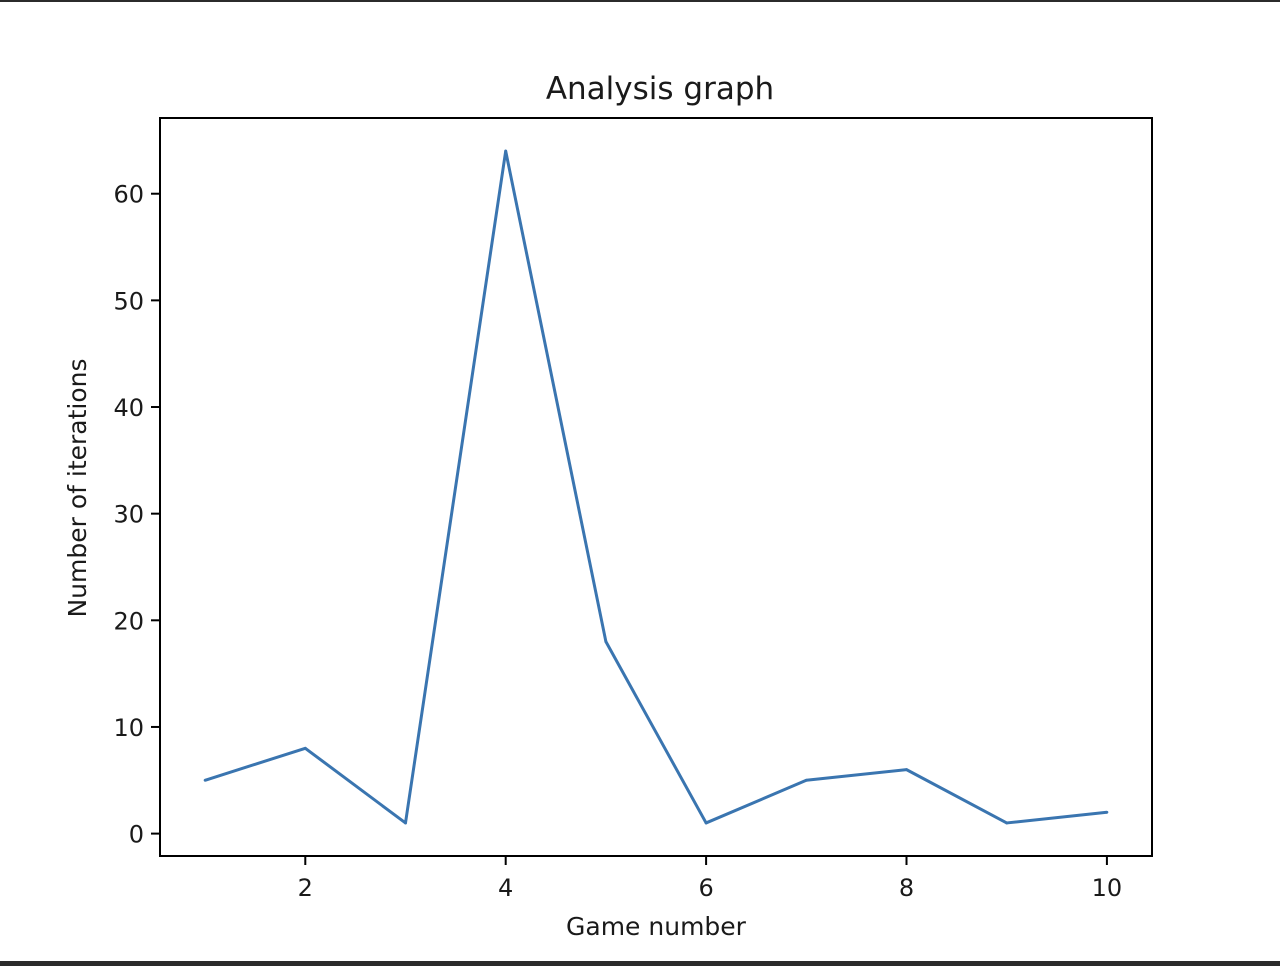 Image resolution: width=1280 pixels, height=966 pixels. Describe the element at coordinates (1107, 888) in the screenshot. I see `x-tick-label: 10` at that location.